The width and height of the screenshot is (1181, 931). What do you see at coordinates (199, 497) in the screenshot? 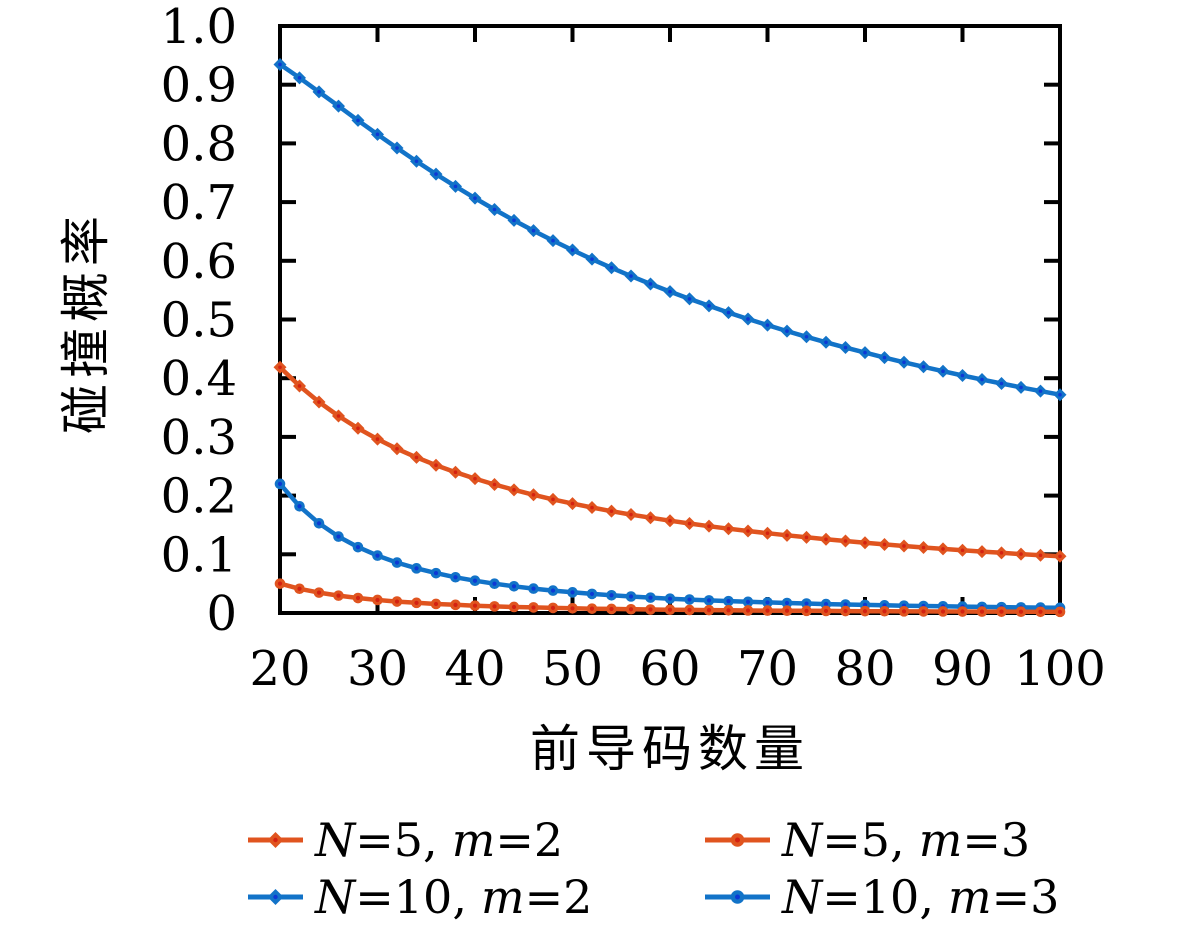
I see `y-tick-label: 0.2` at bounding box center [199, 497].